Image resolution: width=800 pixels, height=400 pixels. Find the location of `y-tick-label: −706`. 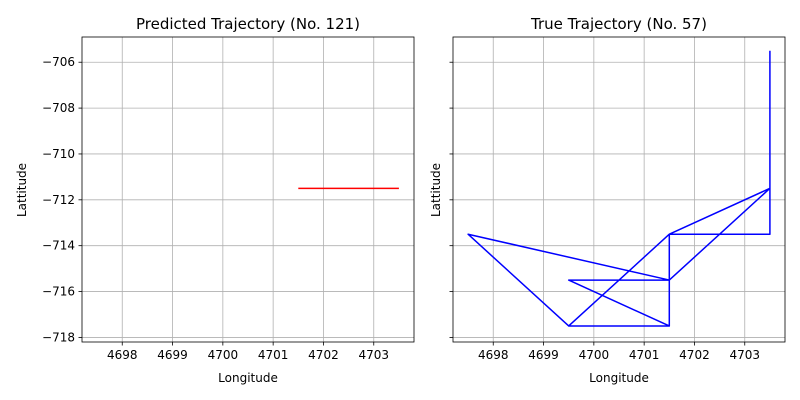

y-tick-label: −706 is located at coordinates (58, 62).